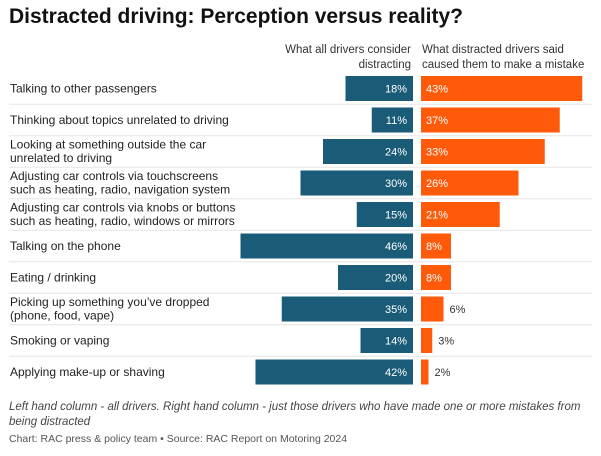  What do you see at coordinates (109, 302) in the screenshot?
I see `category-label-line: Picking up something you’ve dropped` at bounding box center [109, 302].